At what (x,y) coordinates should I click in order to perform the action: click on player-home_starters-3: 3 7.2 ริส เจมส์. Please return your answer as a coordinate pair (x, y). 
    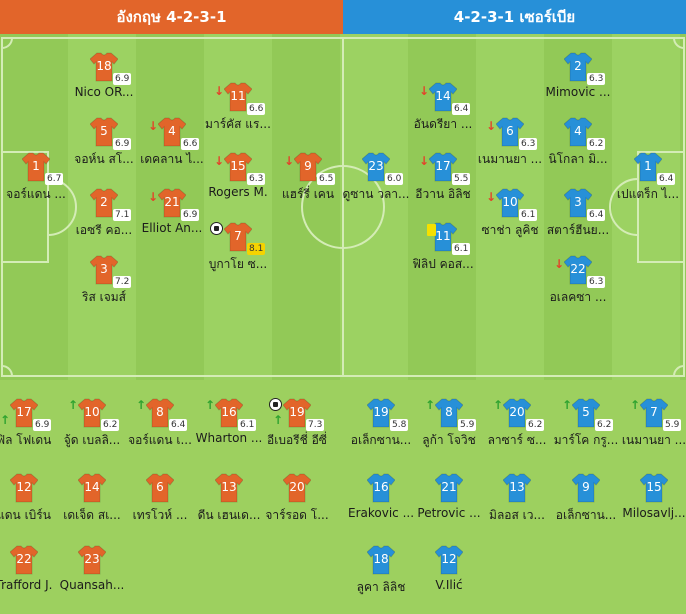
    Looking at the image, I should click on (104, 285).